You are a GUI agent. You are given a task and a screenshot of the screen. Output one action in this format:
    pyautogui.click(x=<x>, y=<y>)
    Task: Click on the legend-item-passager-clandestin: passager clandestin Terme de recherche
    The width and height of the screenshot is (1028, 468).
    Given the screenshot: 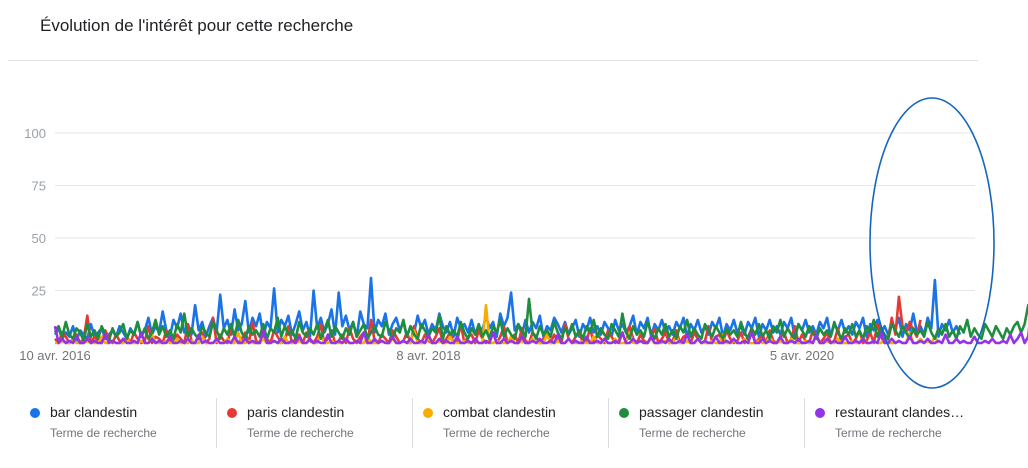 What is the action you would take?
    pyautogui.click(x=706, y=423)
    